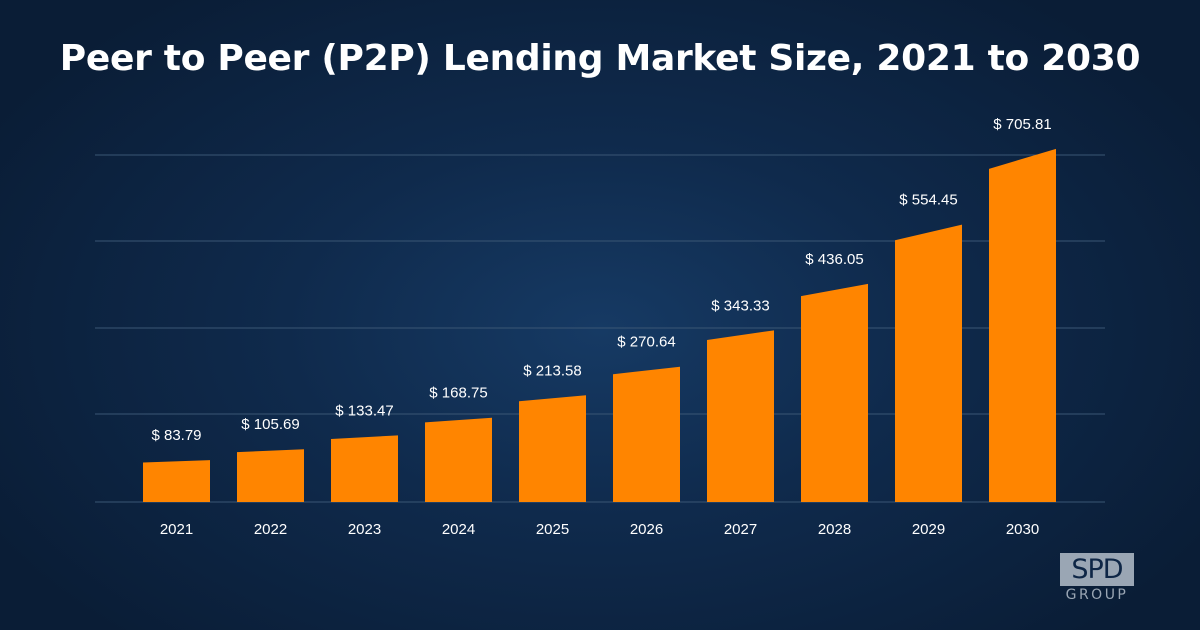 The height and width of the screenshot is (630, 1200). What do you see at coordinates (1022, 124) in the screenshot?
I see `data-label-2030: $ 705.81` at bounding box center [1022, 124].